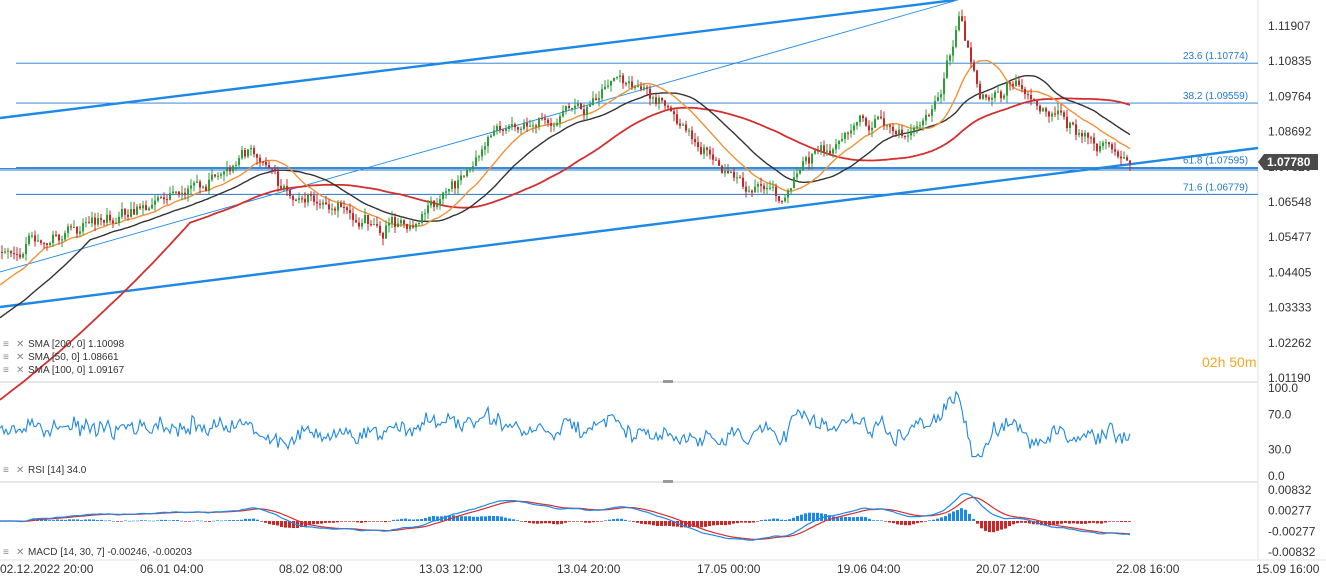  I want to click on rsi-tick-label: 70.0, so click(1280, 414).